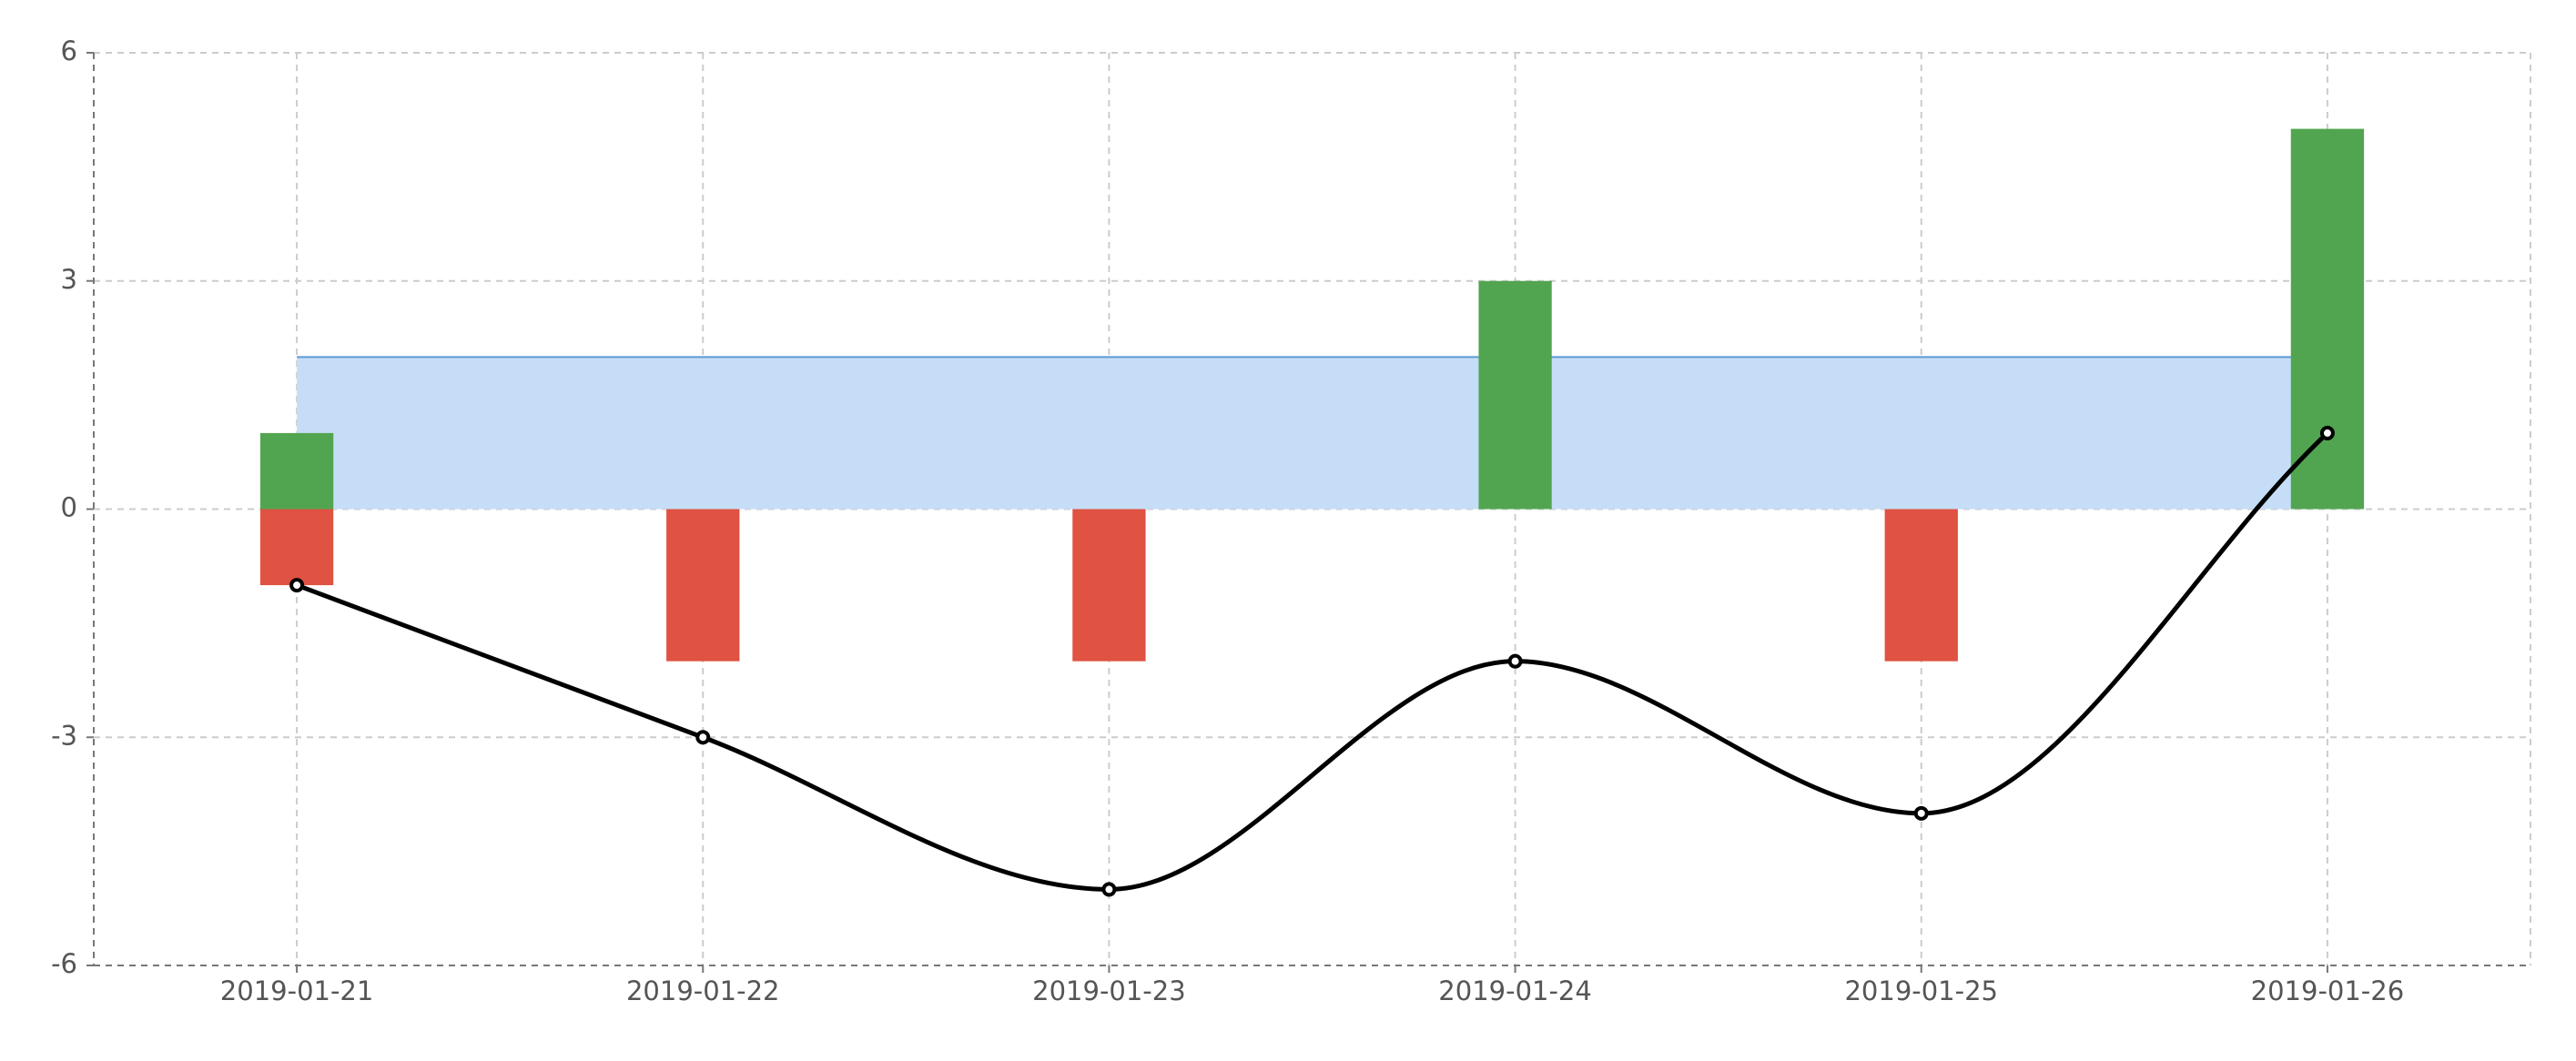 The width and height of the screenshot is (2576, 1061). I want to click on y-tick-label: 0, so click(69, 507).